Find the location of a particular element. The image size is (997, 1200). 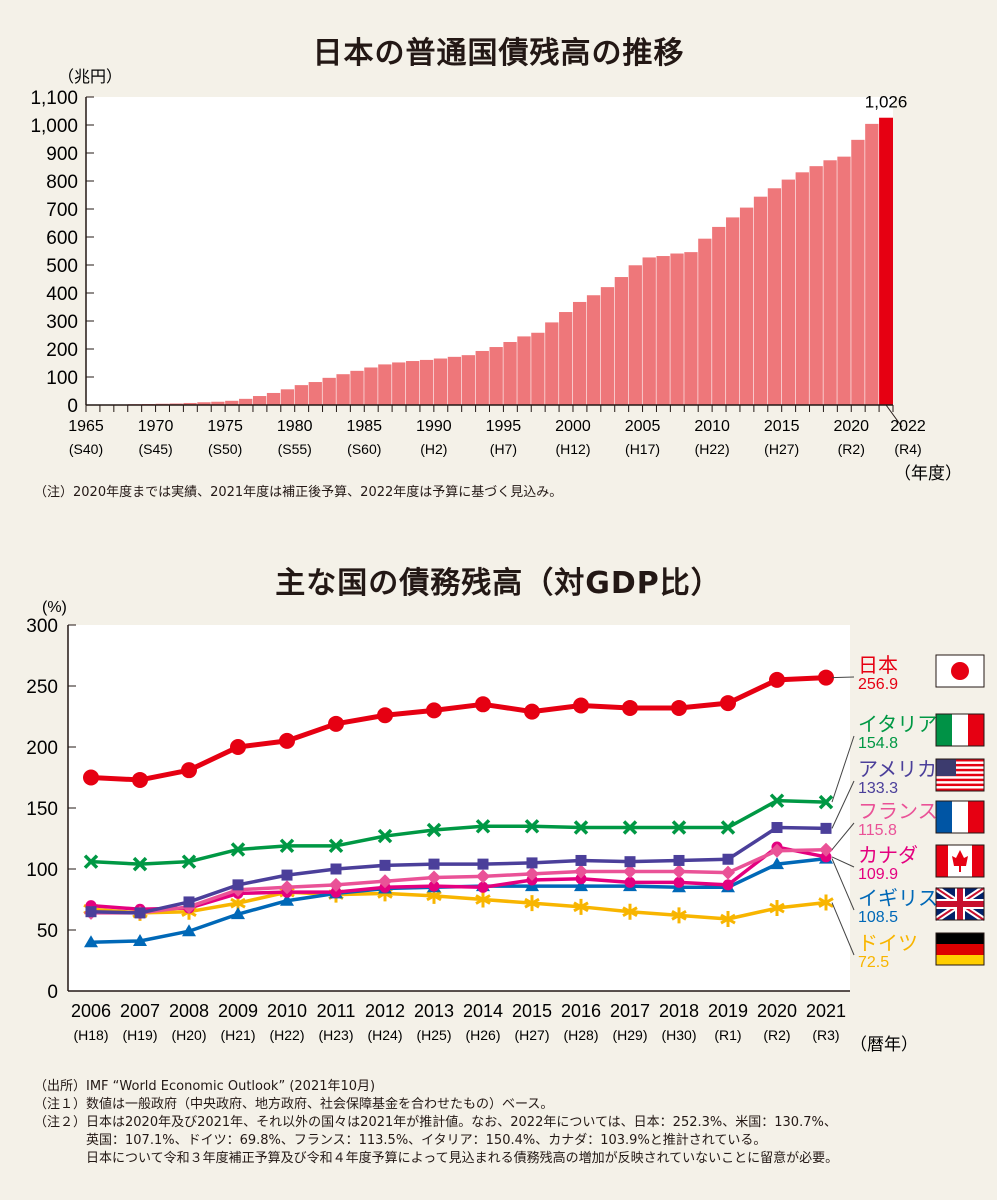

bar-2012 is located at coordinates (746, 306).